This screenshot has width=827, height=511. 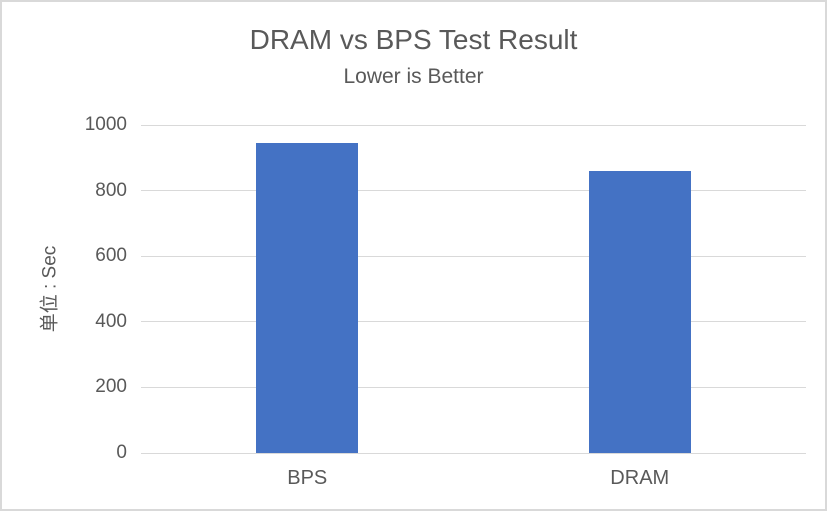 I want to click on y-tick-label-400: 400, so click(x=111, y=321).